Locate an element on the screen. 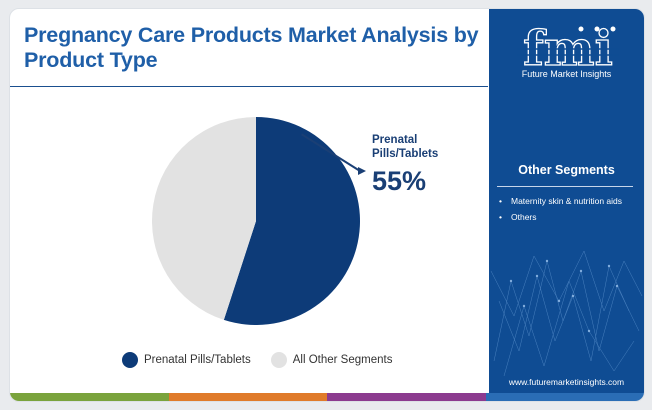  legend-label-prenatal: Prenatal Pills/Tablets is located at coordinates (197, 360).